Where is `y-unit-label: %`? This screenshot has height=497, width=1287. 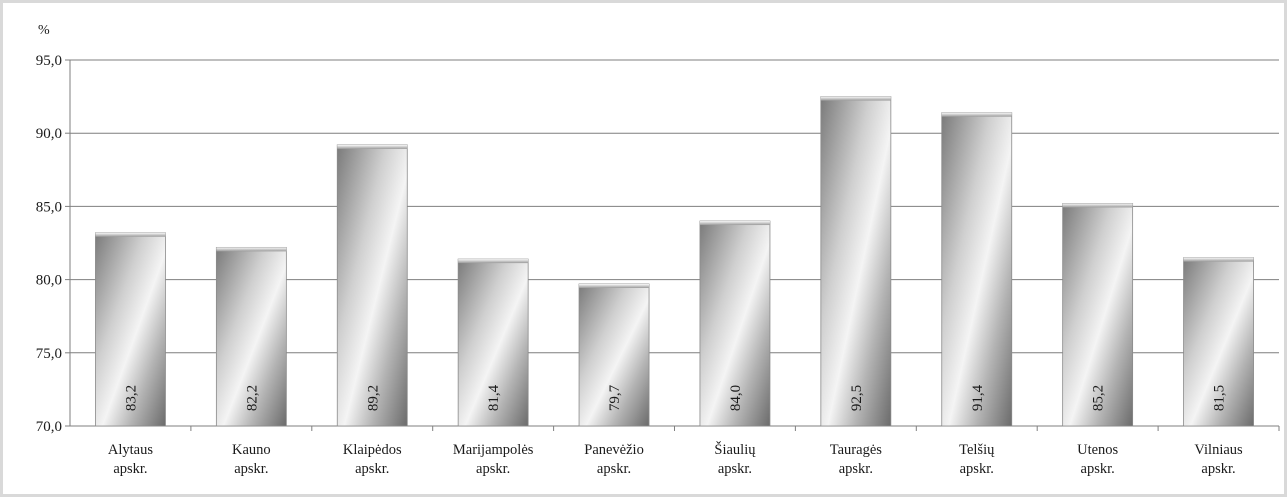 y-unit-label: % is located at coordinates (44, 30).